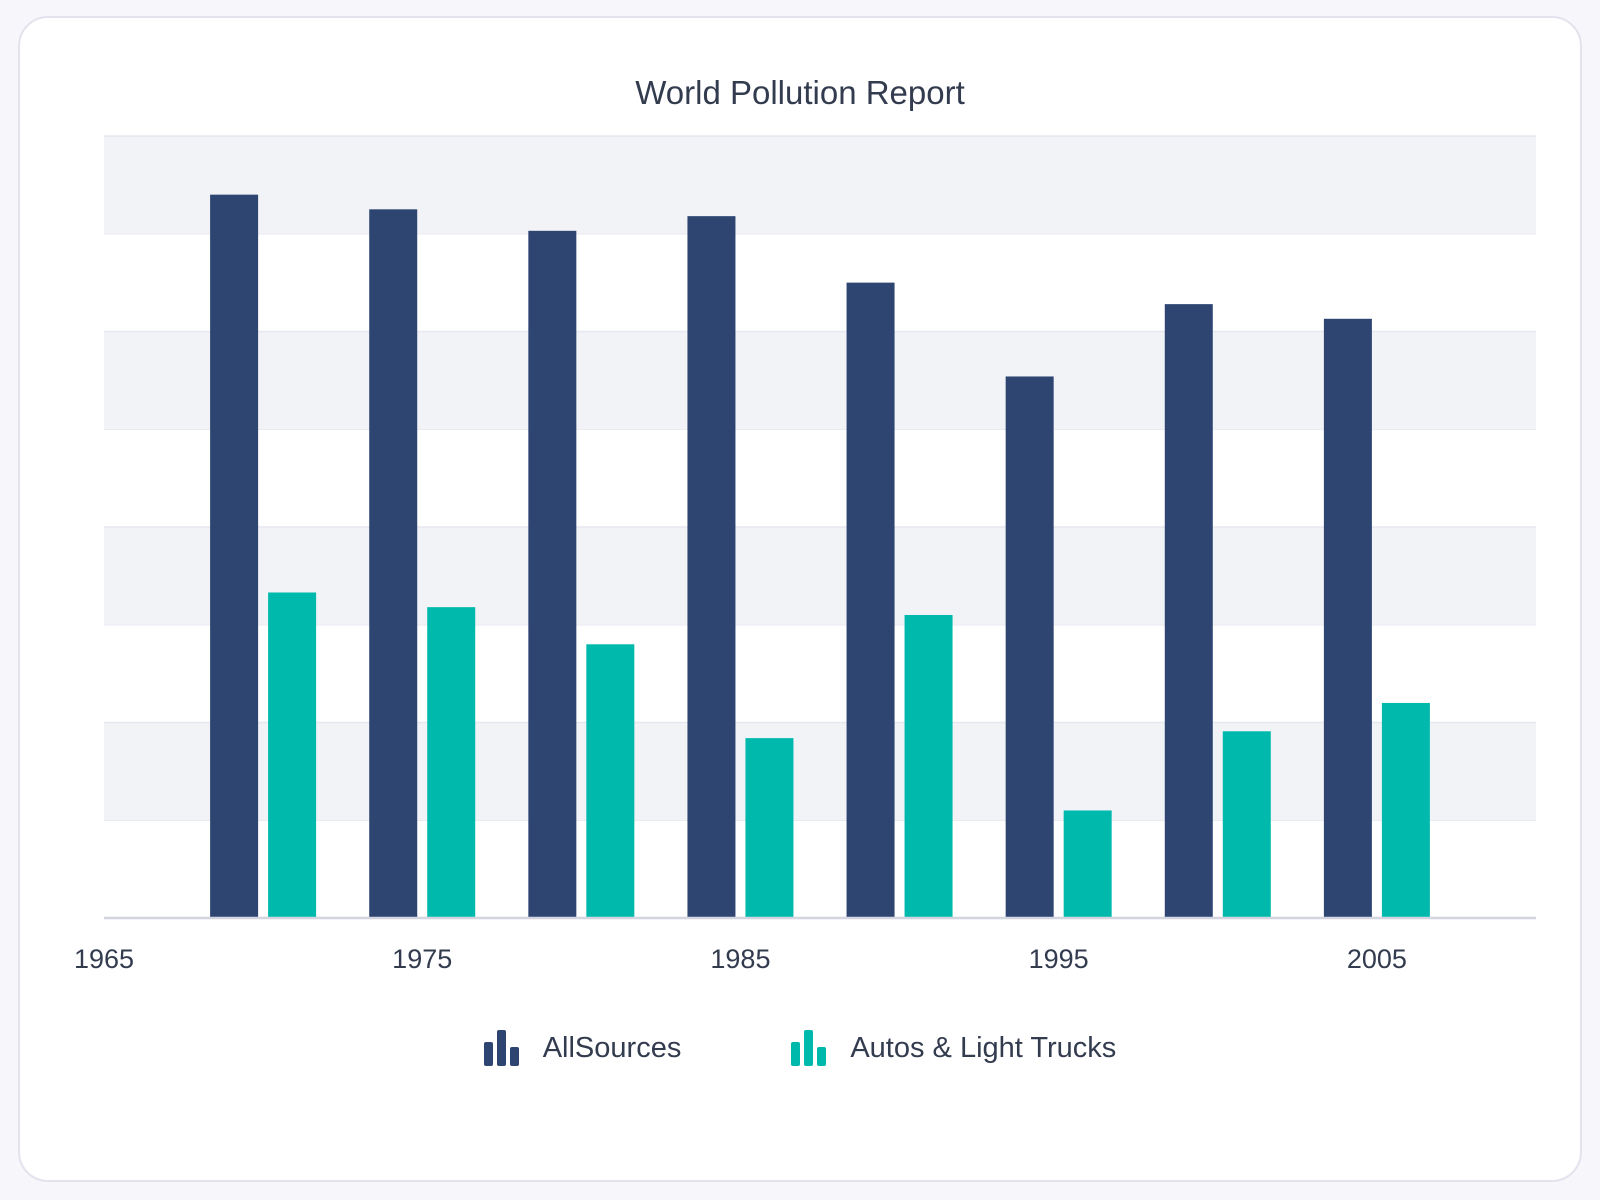 The image size is (1600, 1200). What do you see at coordinates (983, 1047) in the screenshot?
I see `legend-label: Autos & Light Trucks` at bounding box center [983, 1047].